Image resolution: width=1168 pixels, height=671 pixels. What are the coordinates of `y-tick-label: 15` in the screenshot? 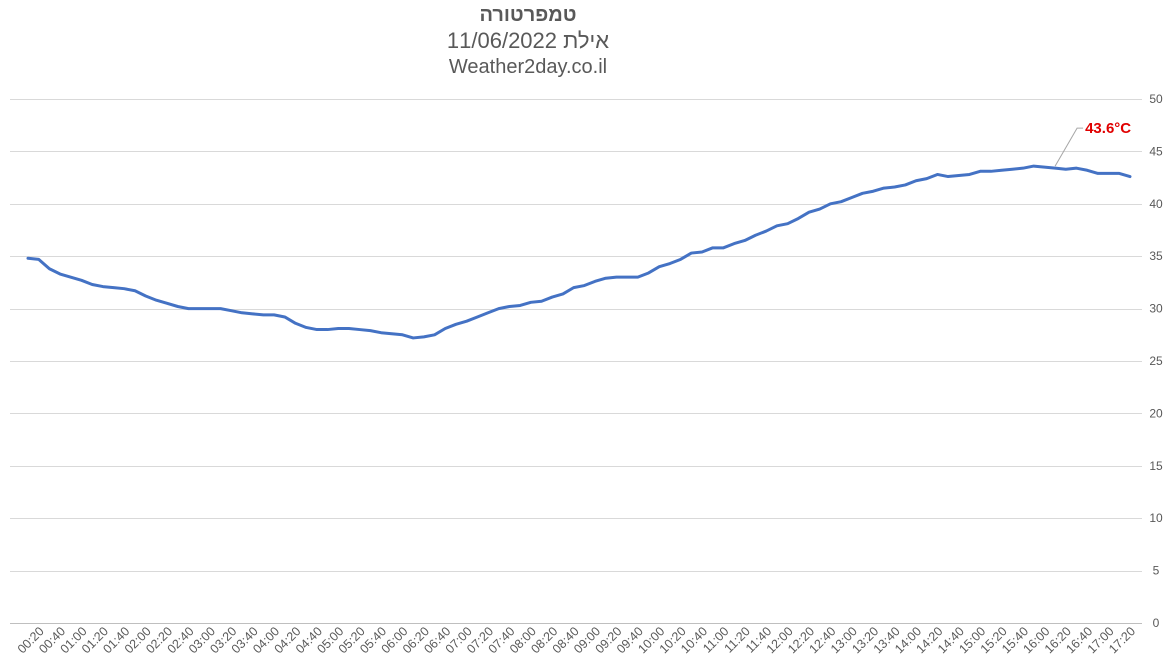 It's located at (1156, 466).